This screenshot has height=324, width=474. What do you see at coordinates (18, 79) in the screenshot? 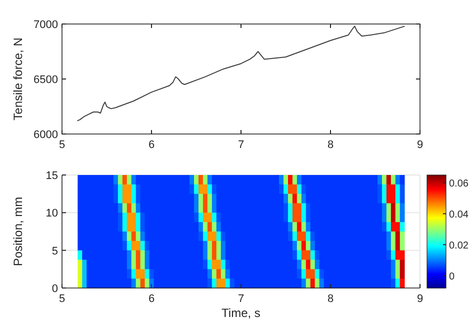
I see `y-axis-title: Tensile force, N` at bounding box center [18, 79].